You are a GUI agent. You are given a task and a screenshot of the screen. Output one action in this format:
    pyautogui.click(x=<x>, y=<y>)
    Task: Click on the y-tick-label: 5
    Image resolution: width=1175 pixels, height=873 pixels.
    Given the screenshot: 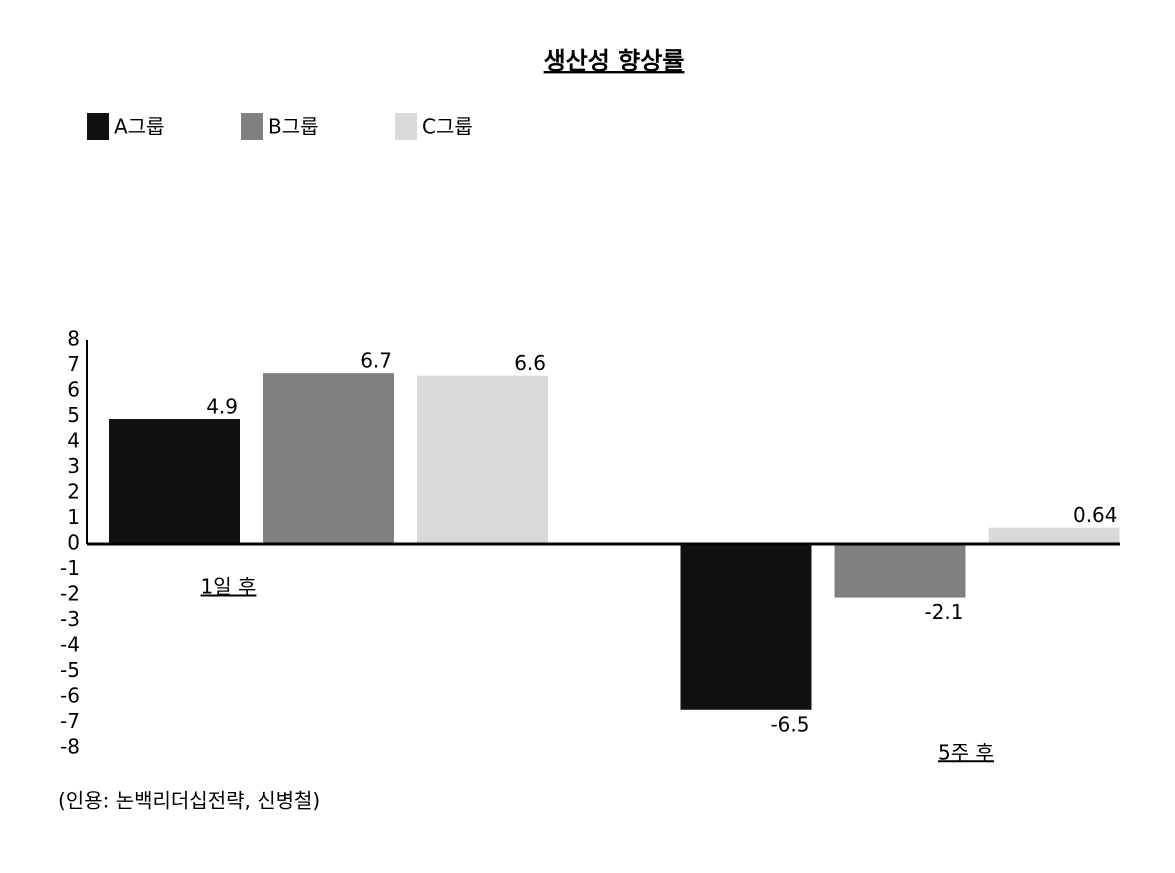 What is the action you would take?
    pyautogui.click(x=73, y=415)
    